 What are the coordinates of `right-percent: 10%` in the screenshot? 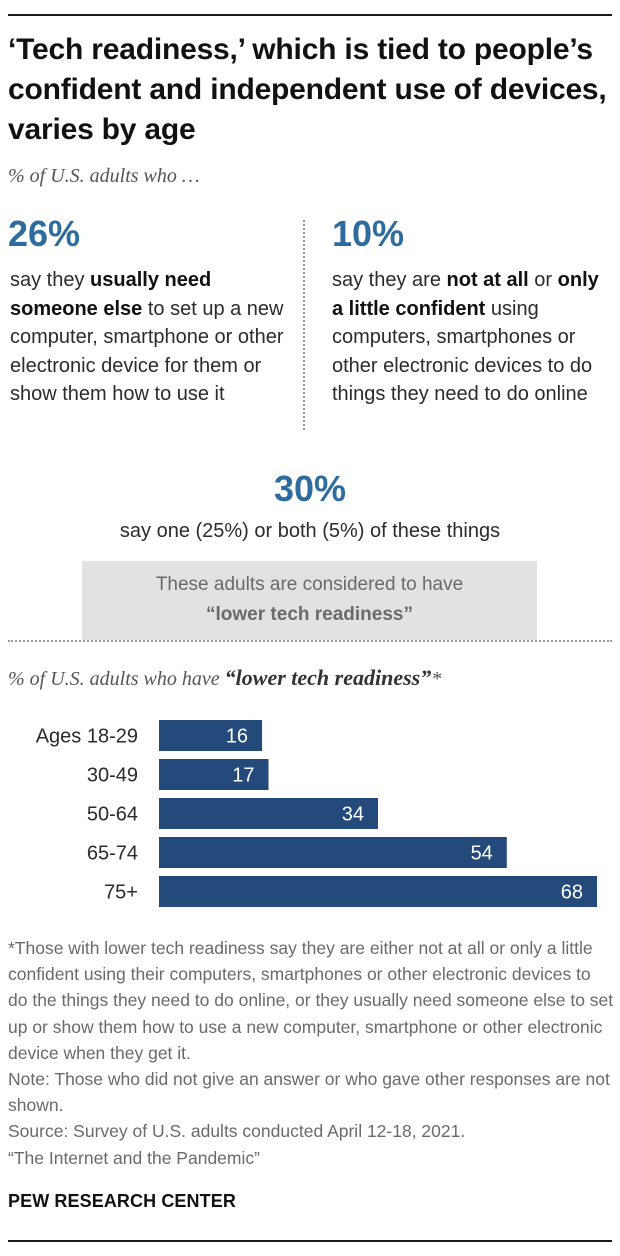 It's located at (368, 233).